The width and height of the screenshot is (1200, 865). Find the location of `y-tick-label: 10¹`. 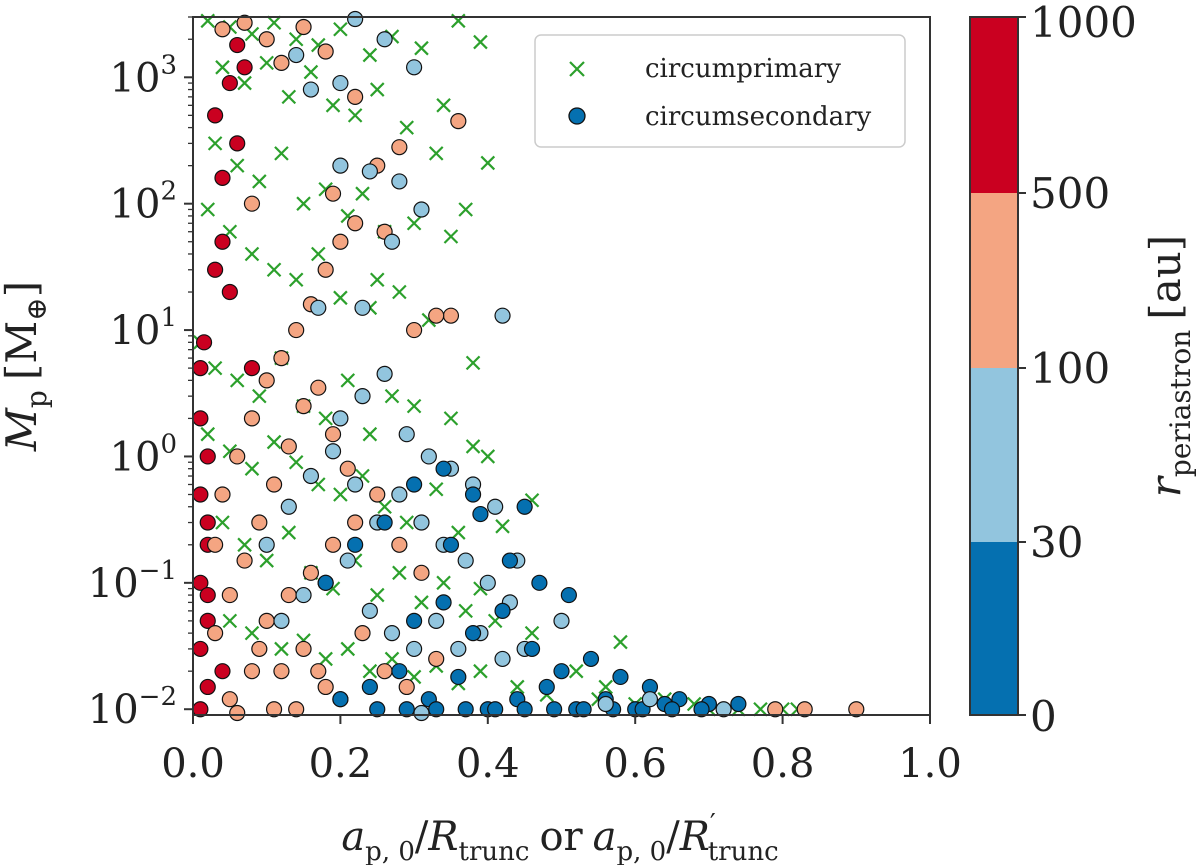

y-tick-label: 10¹ is located at coordinates (143, 328).